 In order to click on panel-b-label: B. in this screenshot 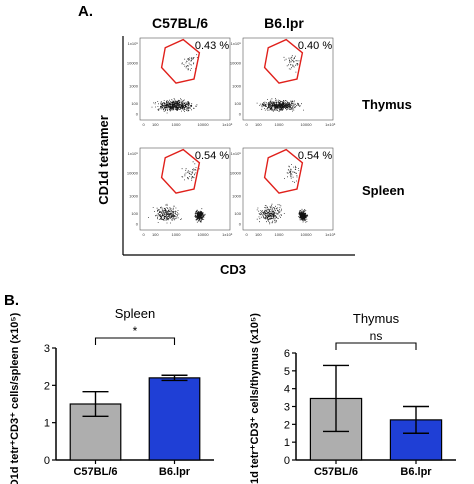, I will do `click(11, 300)`.